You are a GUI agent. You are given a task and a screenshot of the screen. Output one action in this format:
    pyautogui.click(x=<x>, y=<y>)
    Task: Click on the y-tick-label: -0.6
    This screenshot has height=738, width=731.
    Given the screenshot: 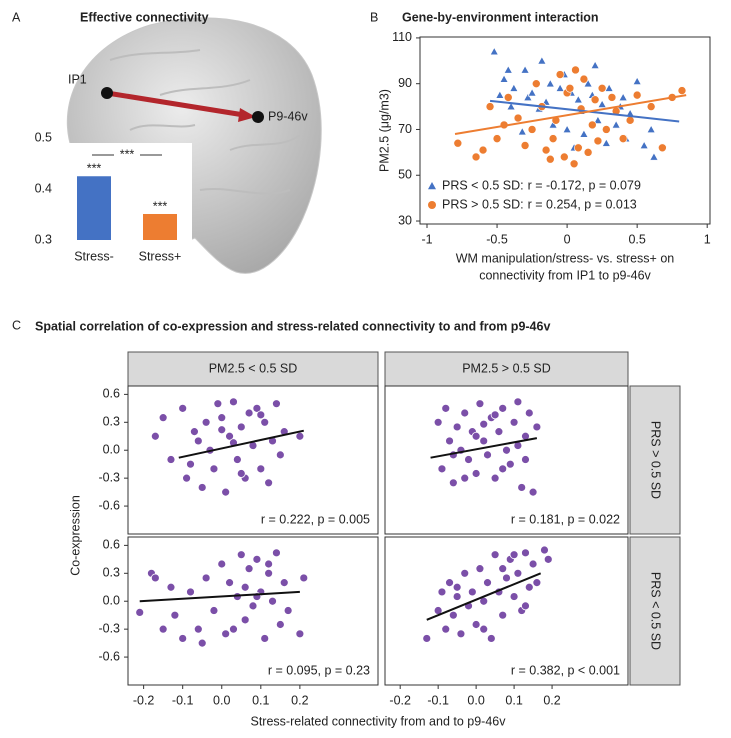 What is the action you would take?
    pyautogui.click(x=109, y=505)
    